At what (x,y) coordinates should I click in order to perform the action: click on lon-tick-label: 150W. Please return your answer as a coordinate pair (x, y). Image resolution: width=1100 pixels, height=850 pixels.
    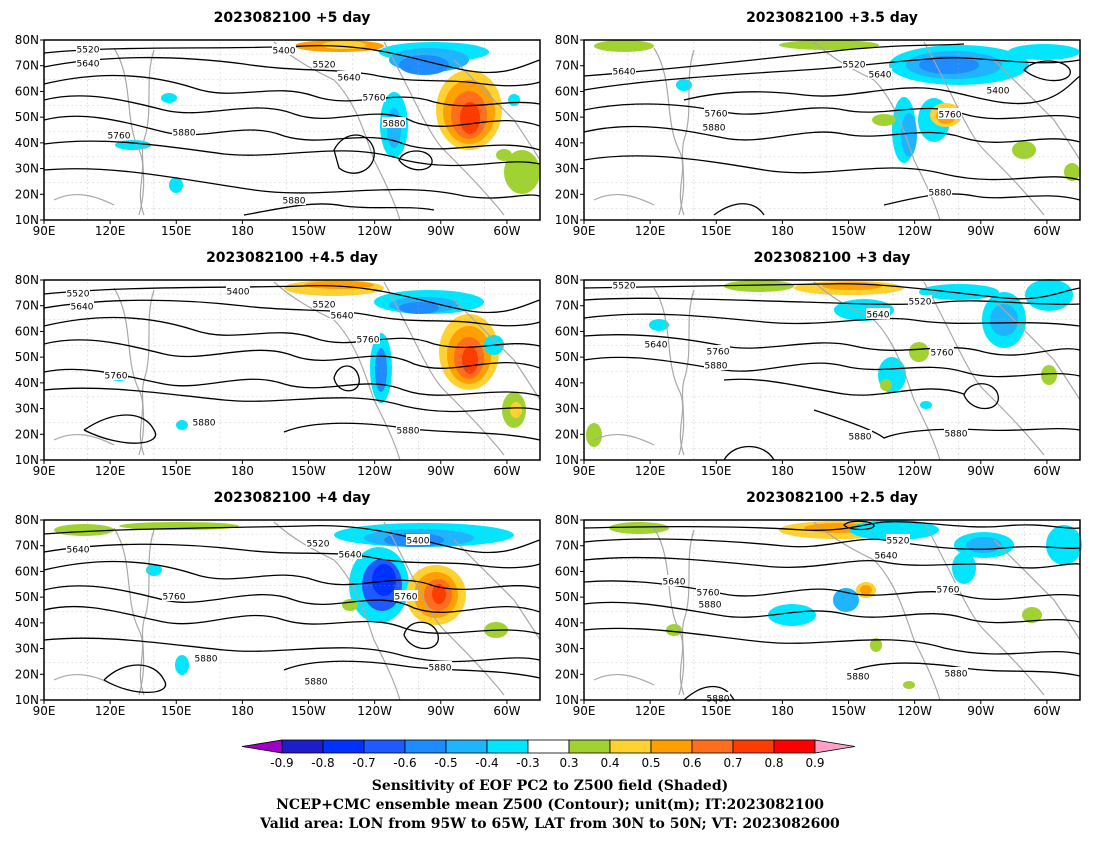
    Looking at the image, I should click on (848, 711).